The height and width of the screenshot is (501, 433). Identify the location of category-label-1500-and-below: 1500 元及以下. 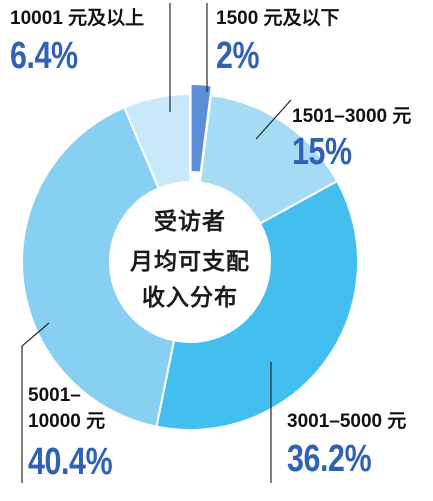
(278, 18).